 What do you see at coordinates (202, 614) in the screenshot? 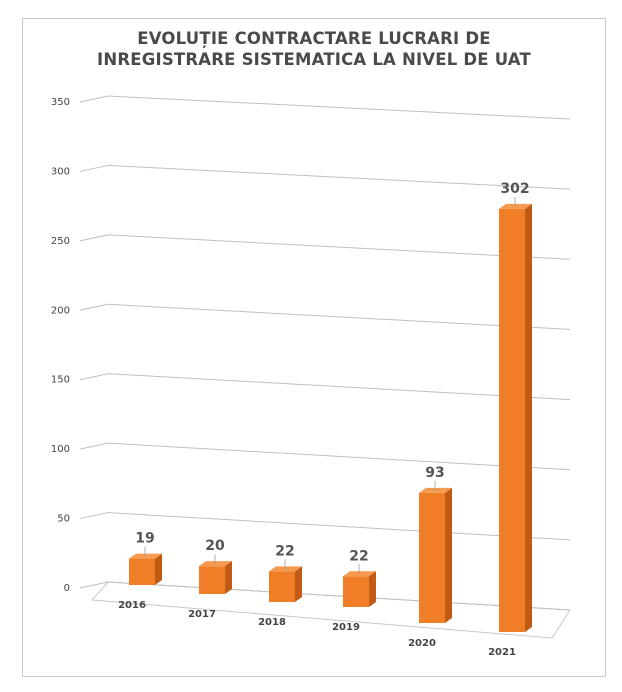
I see `x-category-label: 2017` at bounding box center [202, 614].